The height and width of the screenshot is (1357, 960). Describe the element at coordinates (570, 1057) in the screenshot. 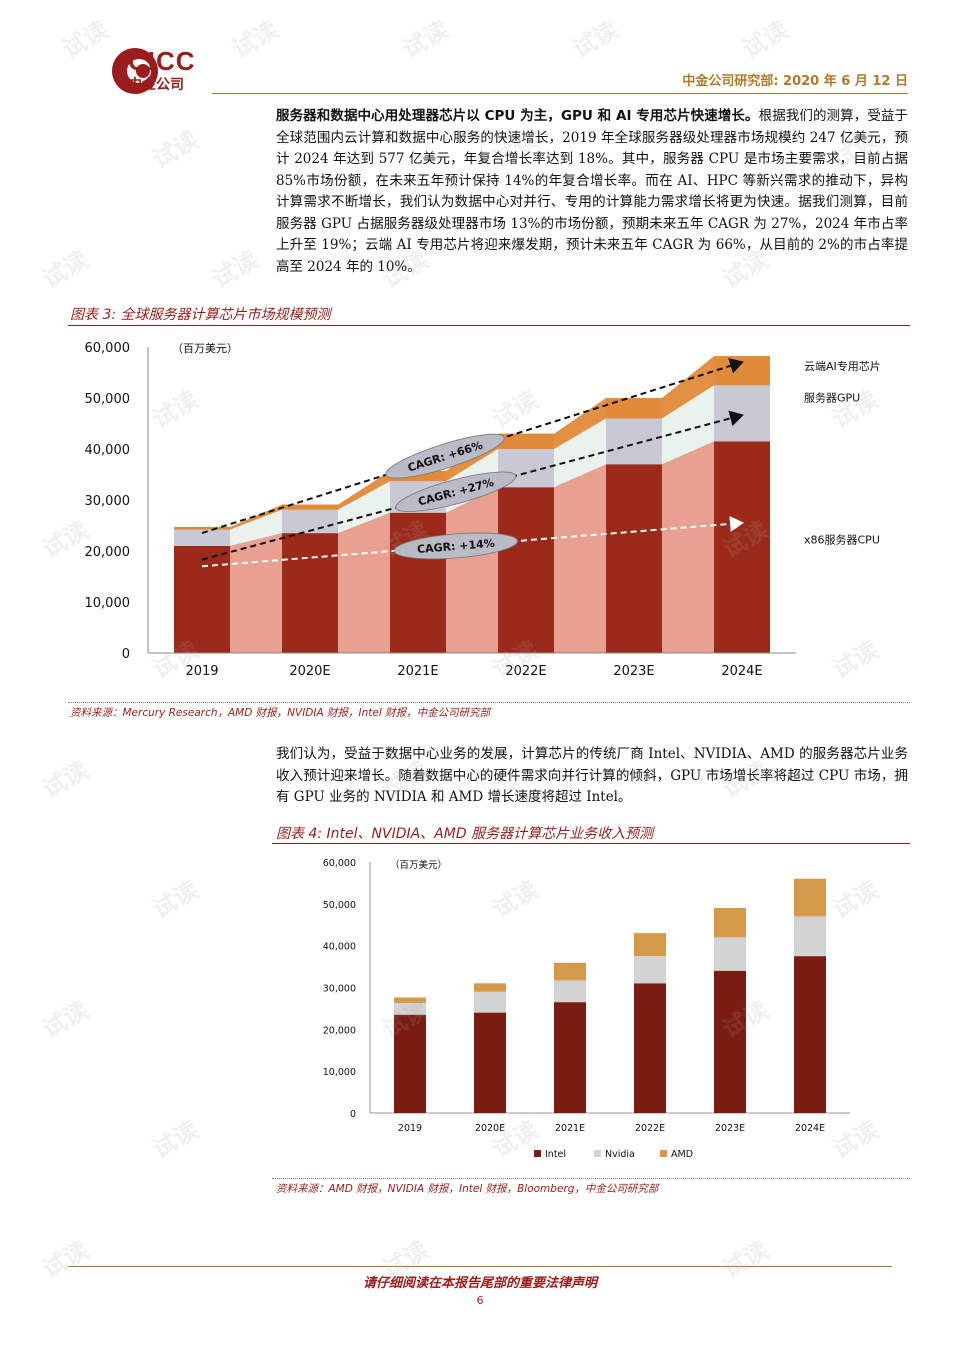

I see `bar-Intel-2021E` at that location.